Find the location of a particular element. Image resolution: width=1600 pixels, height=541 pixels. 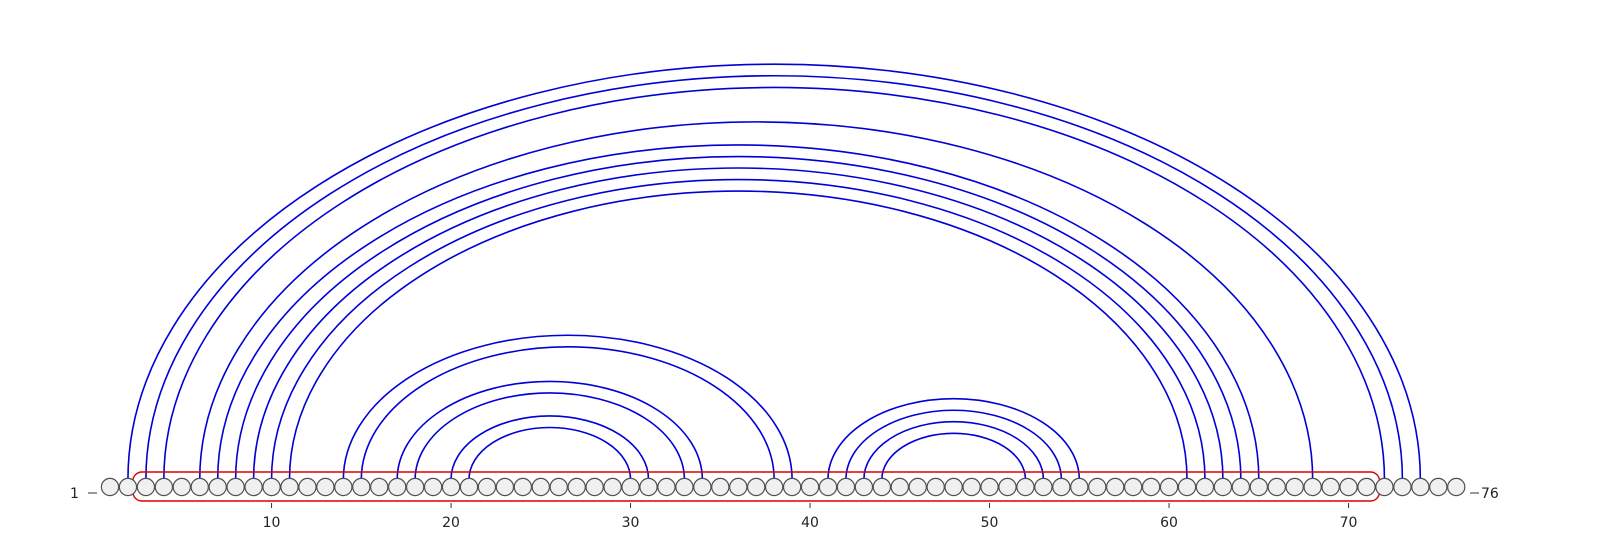

position-axis: 10 20 30 40 50 60 70 is located at coordinates (810, 517).